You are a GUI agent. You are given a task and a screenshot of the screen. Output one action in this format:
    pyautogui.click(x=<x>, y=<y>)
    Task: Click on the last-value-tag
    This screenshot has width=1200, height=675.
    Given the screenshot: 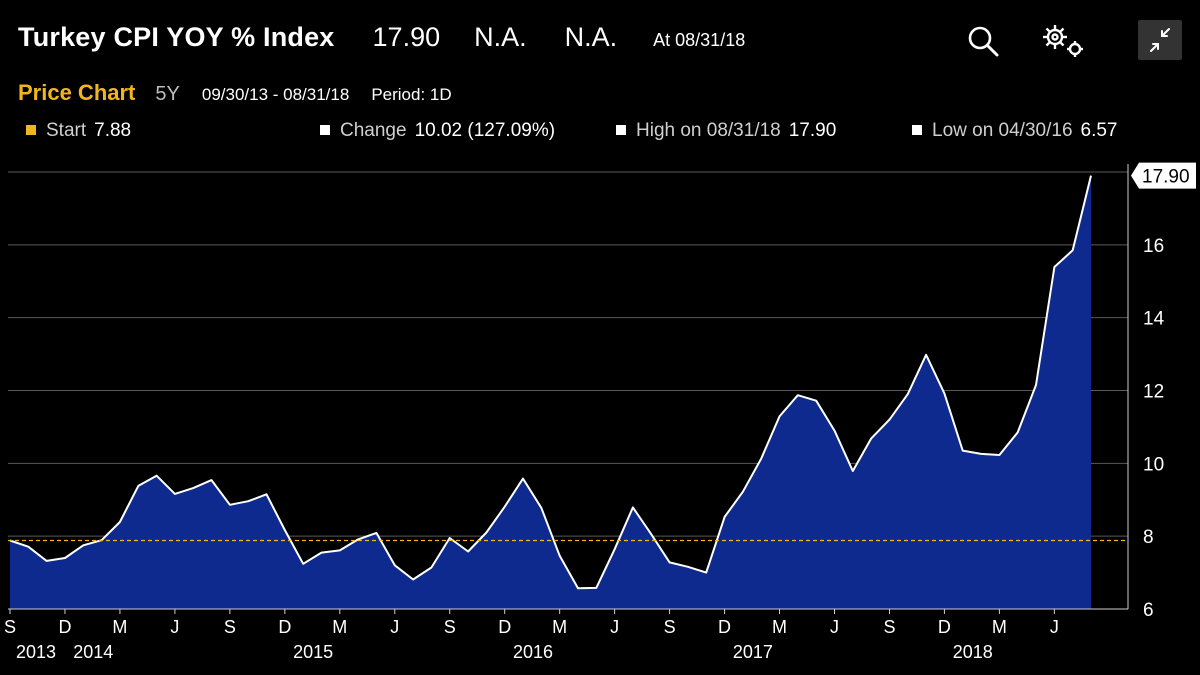 What is the action you would take?
    pyautogui.click(x=1163, y=175)
    